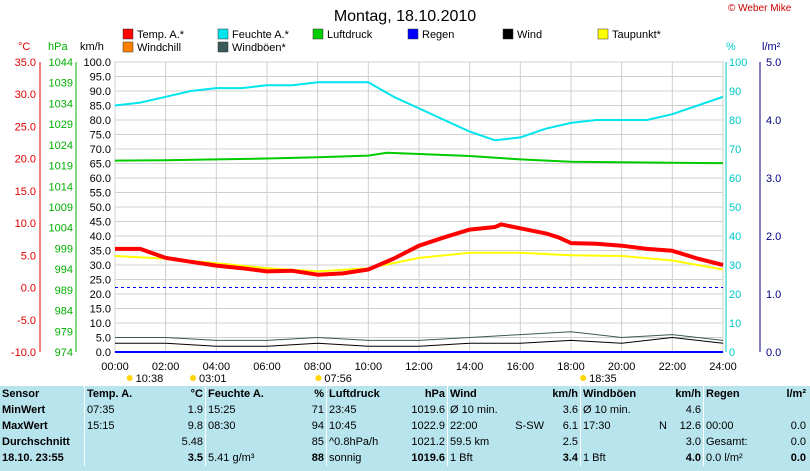  Describe the element at coordinates (655, 410) in the screenshot. I see `stats-cell-gust-b` at that location.